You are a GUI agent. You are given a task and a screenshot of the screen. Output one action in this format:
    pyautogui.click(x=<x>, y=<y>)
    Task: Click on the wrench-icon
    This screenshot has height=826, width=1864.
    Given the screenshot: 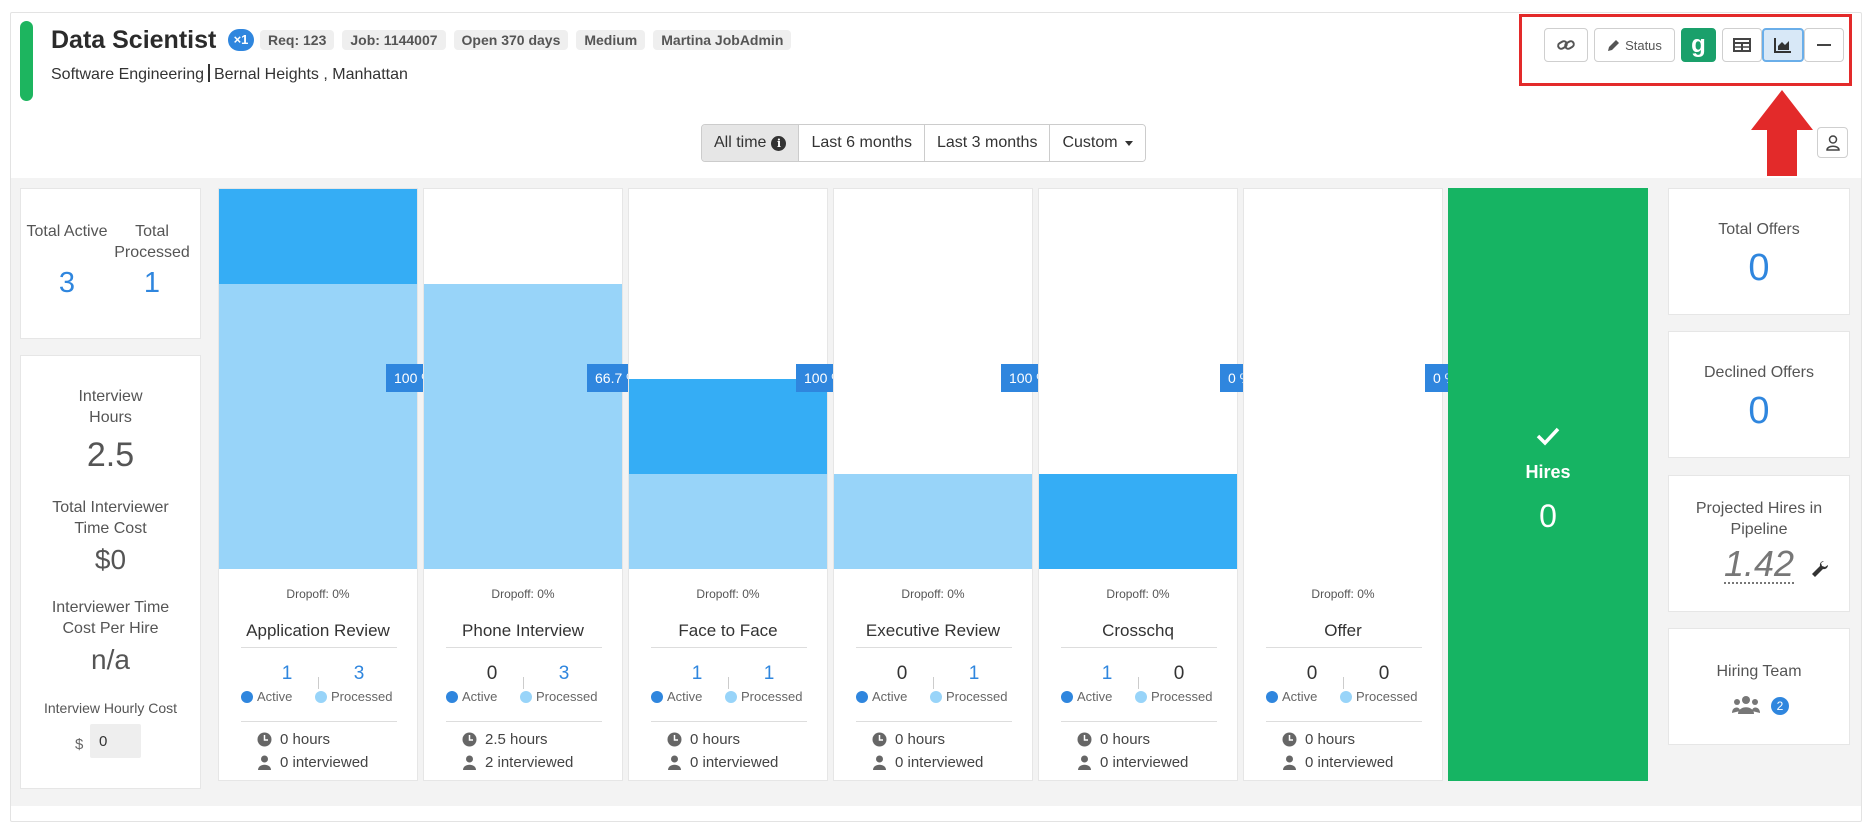 What is the action you would take?
    pyautogui.click(x=1820, y=569)
    